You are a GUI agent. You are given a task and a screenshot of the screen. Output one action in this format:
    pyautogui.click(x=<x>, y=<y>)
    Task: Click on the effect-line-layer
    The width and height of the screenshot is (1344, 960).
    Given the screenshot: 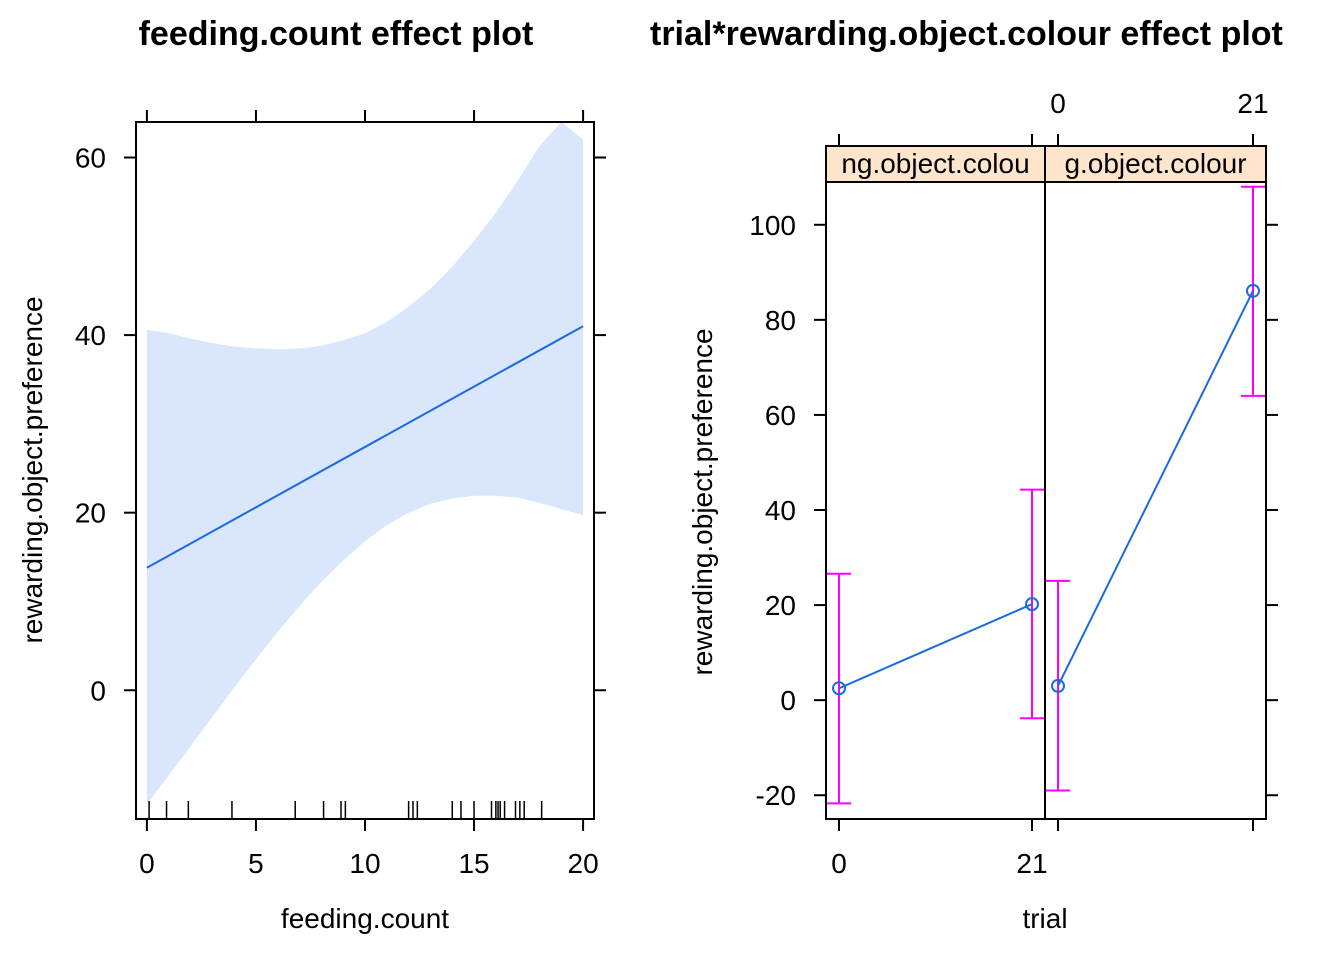 What is the action you would take?
    pyautogui.click(x=365, y=447)
    